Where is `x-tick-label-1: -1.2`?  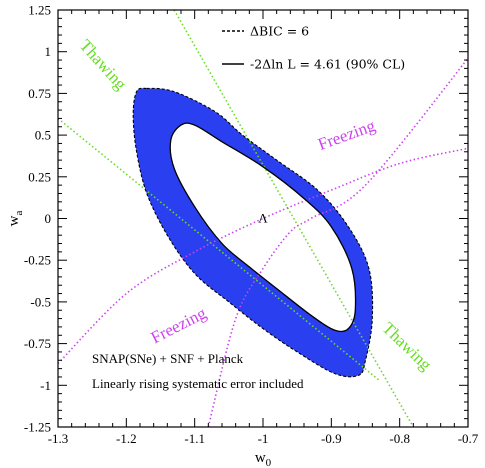
x-tick-label-1: -1.2 is located at coordinates (126, 438).